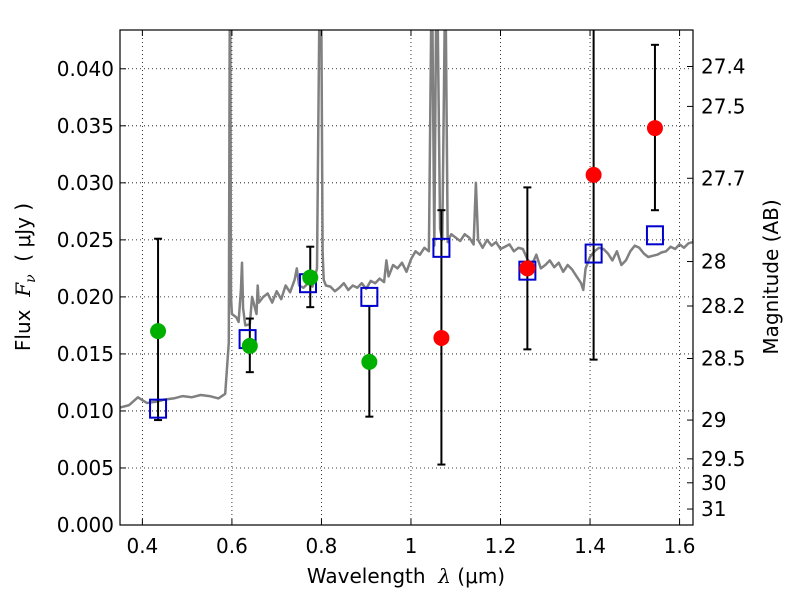 This screenshot has height=600, width=800. What do you see at coordinates (723, 106) in the screenshot?
I see `right-tick-label: 27.5` at bounding box center [723, 106].